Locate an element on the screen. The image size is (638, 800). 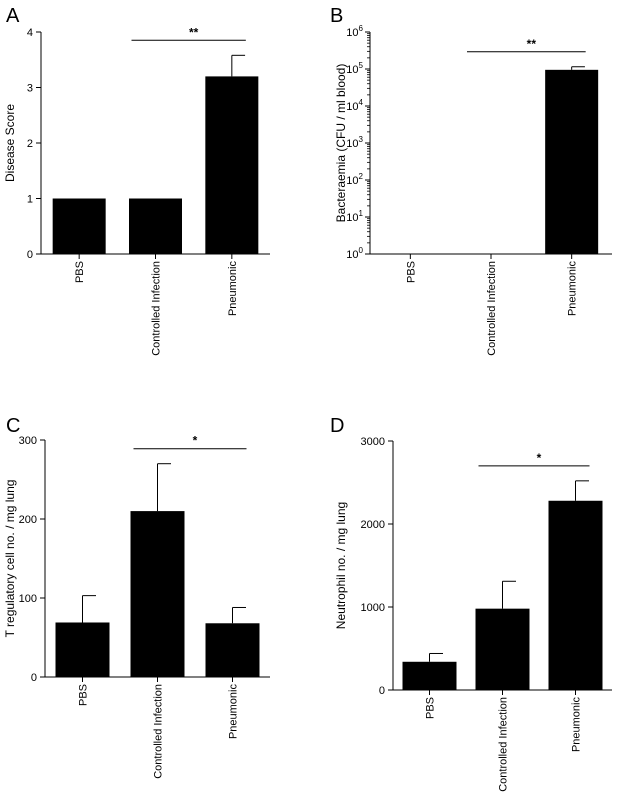
y-tick-label: 2 is located at coordinates (30, 144).